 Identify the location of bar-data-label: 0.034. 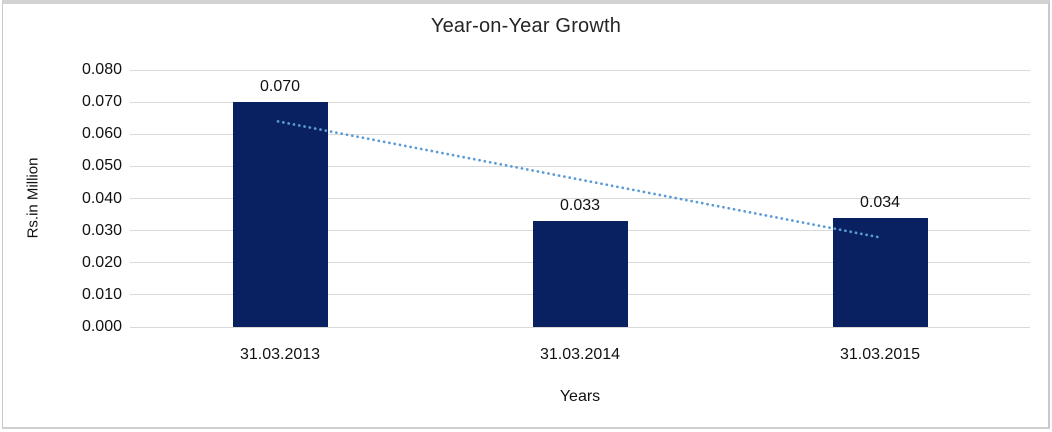
(880, 202).